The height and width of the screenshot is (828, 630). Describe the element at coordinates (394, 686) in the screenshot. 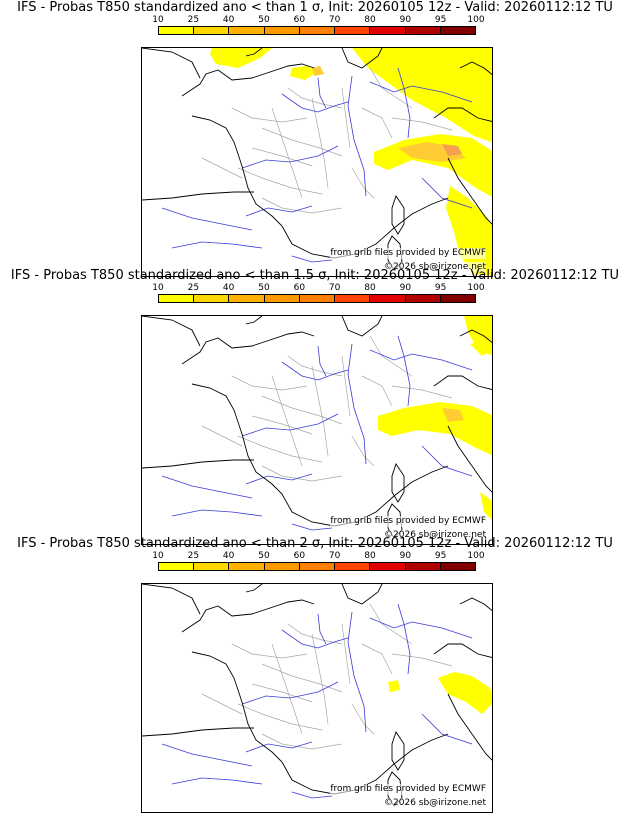

I see `prob-area-west-alps` at that location.